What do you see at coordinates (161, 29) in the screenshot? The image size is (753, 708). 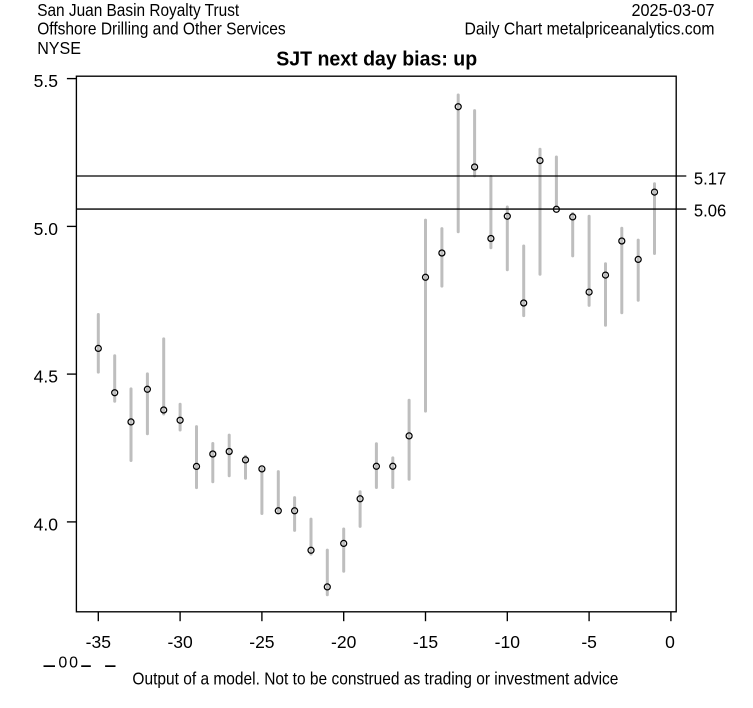 I see `svg-text:Offshore Drilling and Other Se: Offshore Drilling and Other Services` at bounding box center [161, 29].